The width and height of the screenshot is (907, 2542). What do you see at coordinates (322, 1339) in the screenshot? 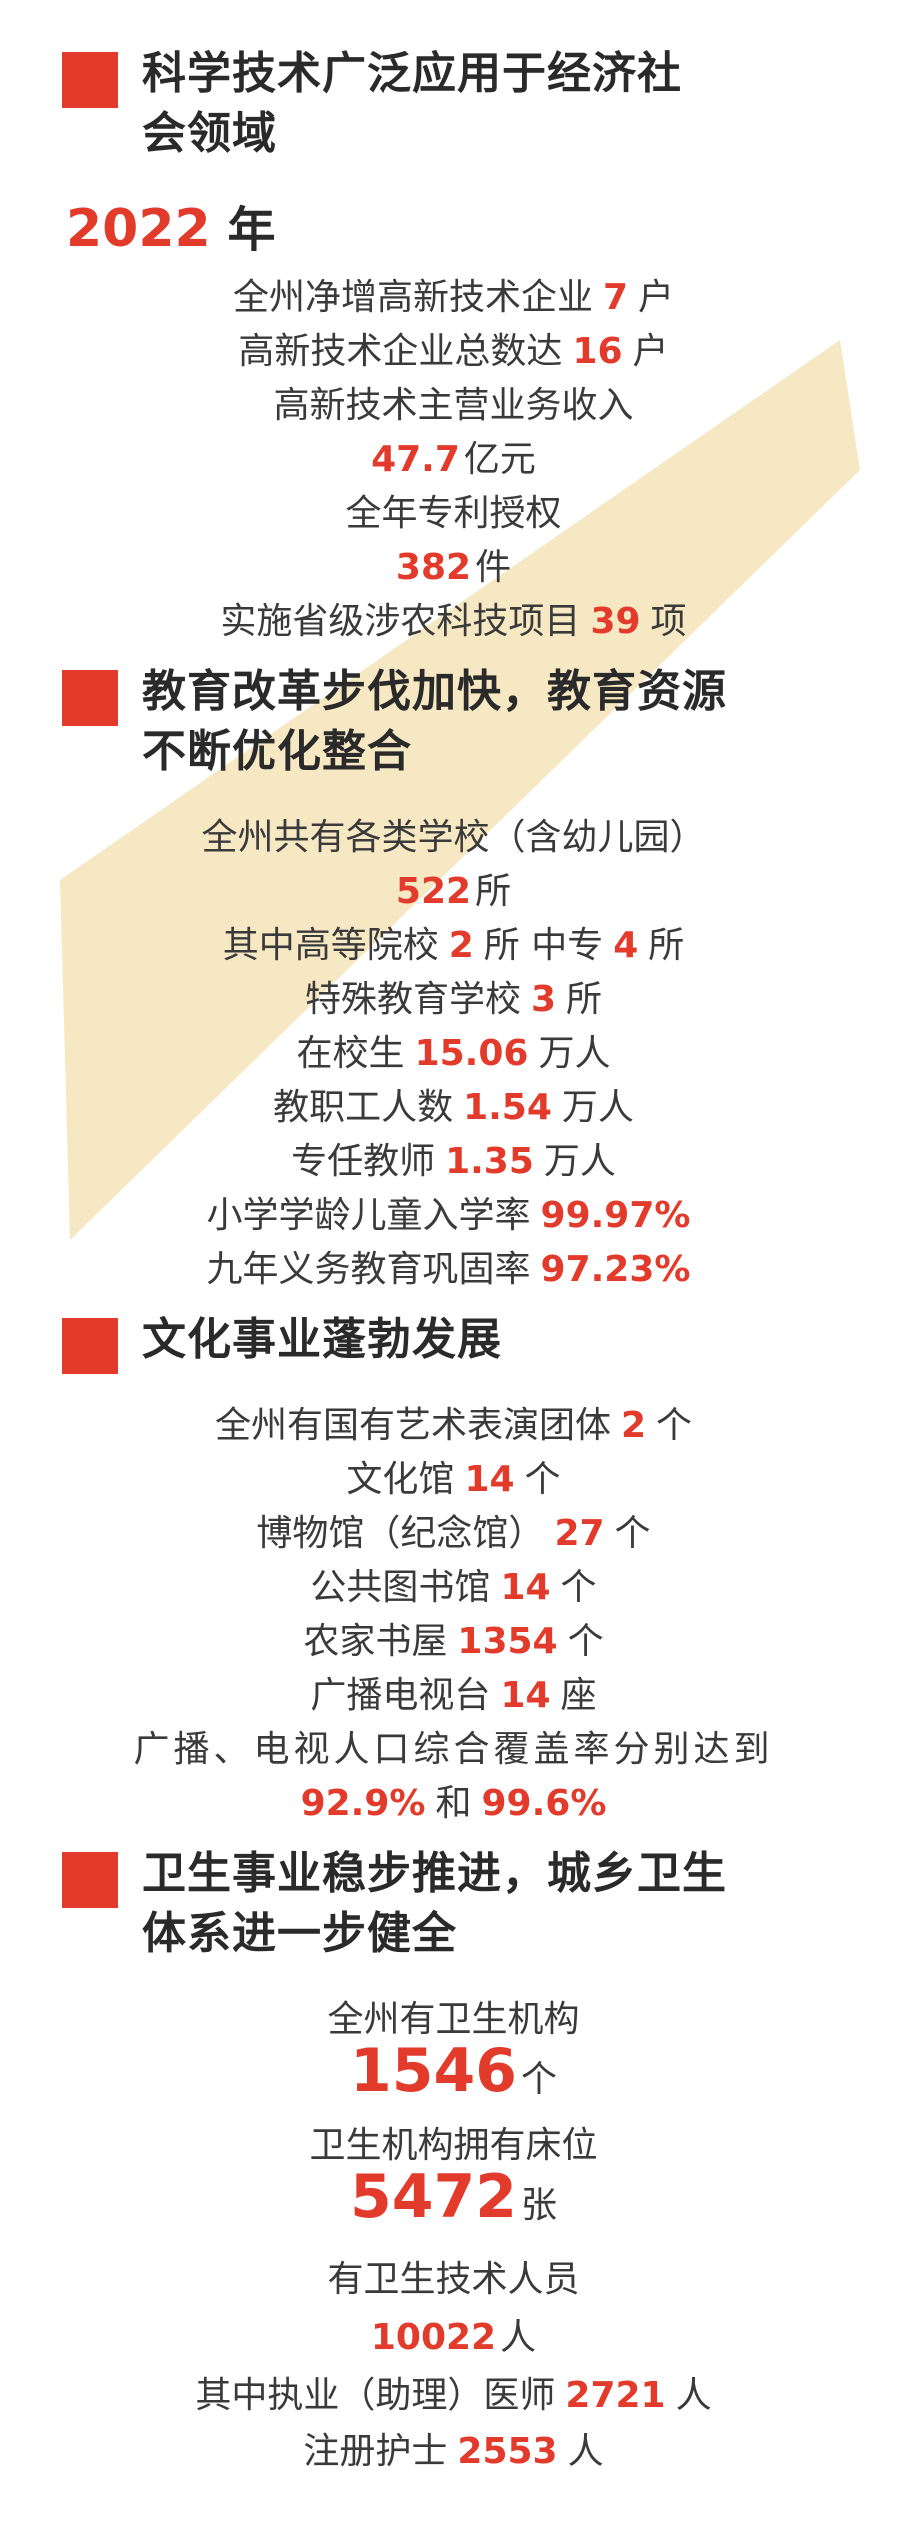
I see `section-title: 文化事业蓬勃发展` at bounding box center [322, 1339].